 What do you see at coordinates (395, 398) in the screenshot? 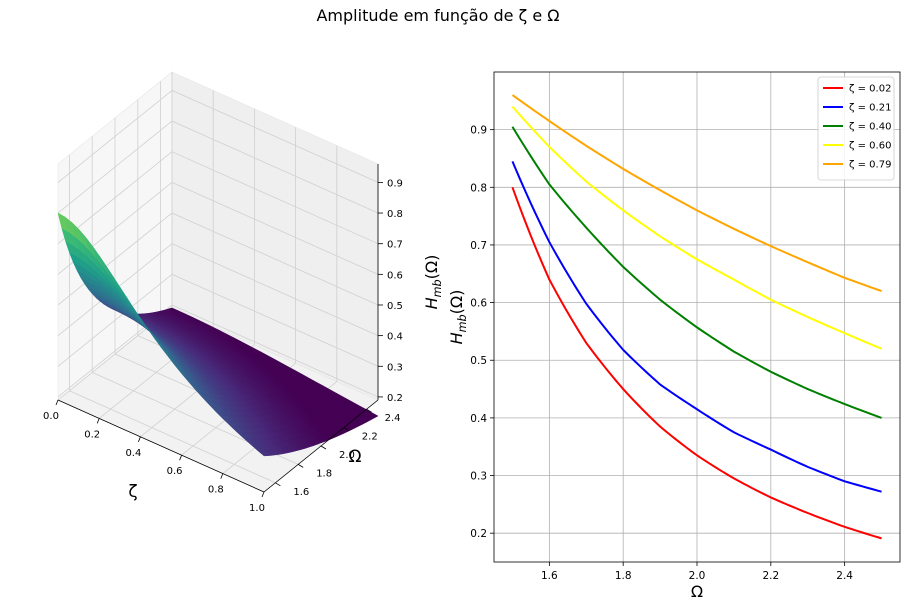
I see `amplitude-tick-label: 0.2` at bounding box center [395, 398].